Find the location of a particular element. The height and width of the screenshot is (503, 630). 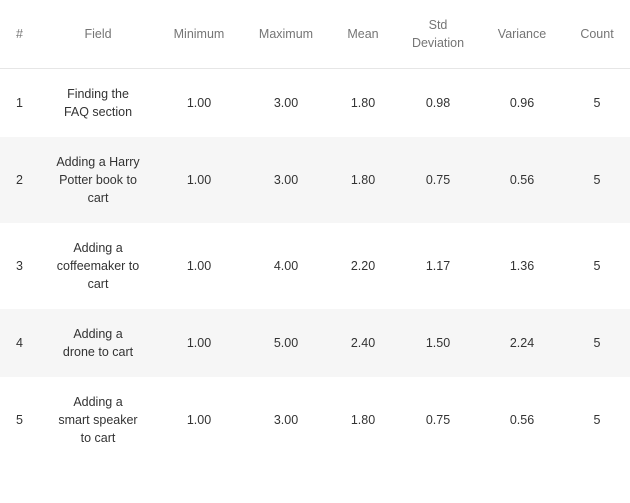

header-minimum: Minimum is located at coordinates (199, 34).